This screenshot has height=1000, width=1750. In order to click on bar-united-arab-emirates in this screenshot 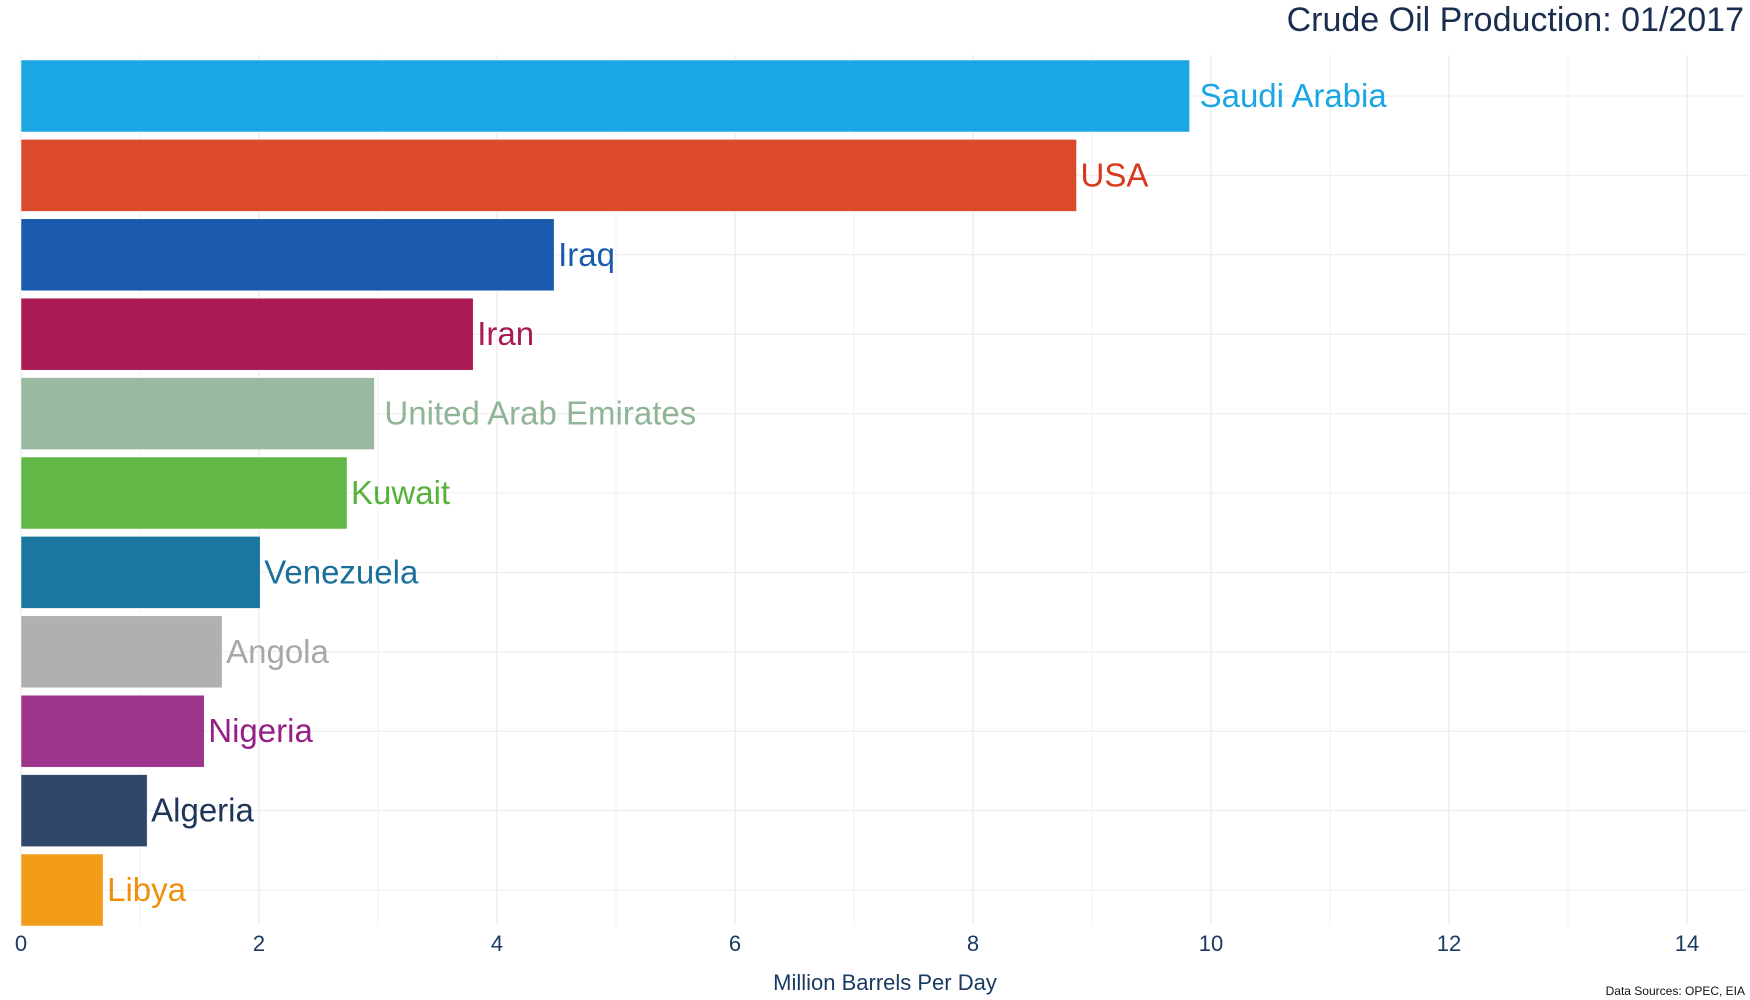, I will do `click(197, 413)`.